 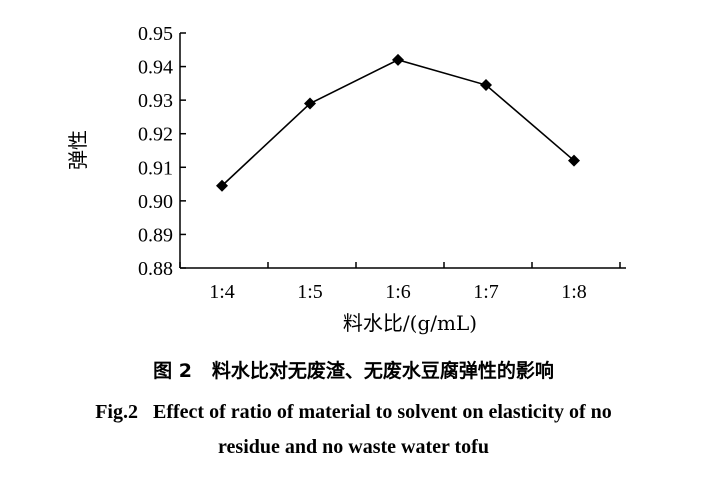 I want to click on y-tick-label: 0.95, so click(x=155, y=34).